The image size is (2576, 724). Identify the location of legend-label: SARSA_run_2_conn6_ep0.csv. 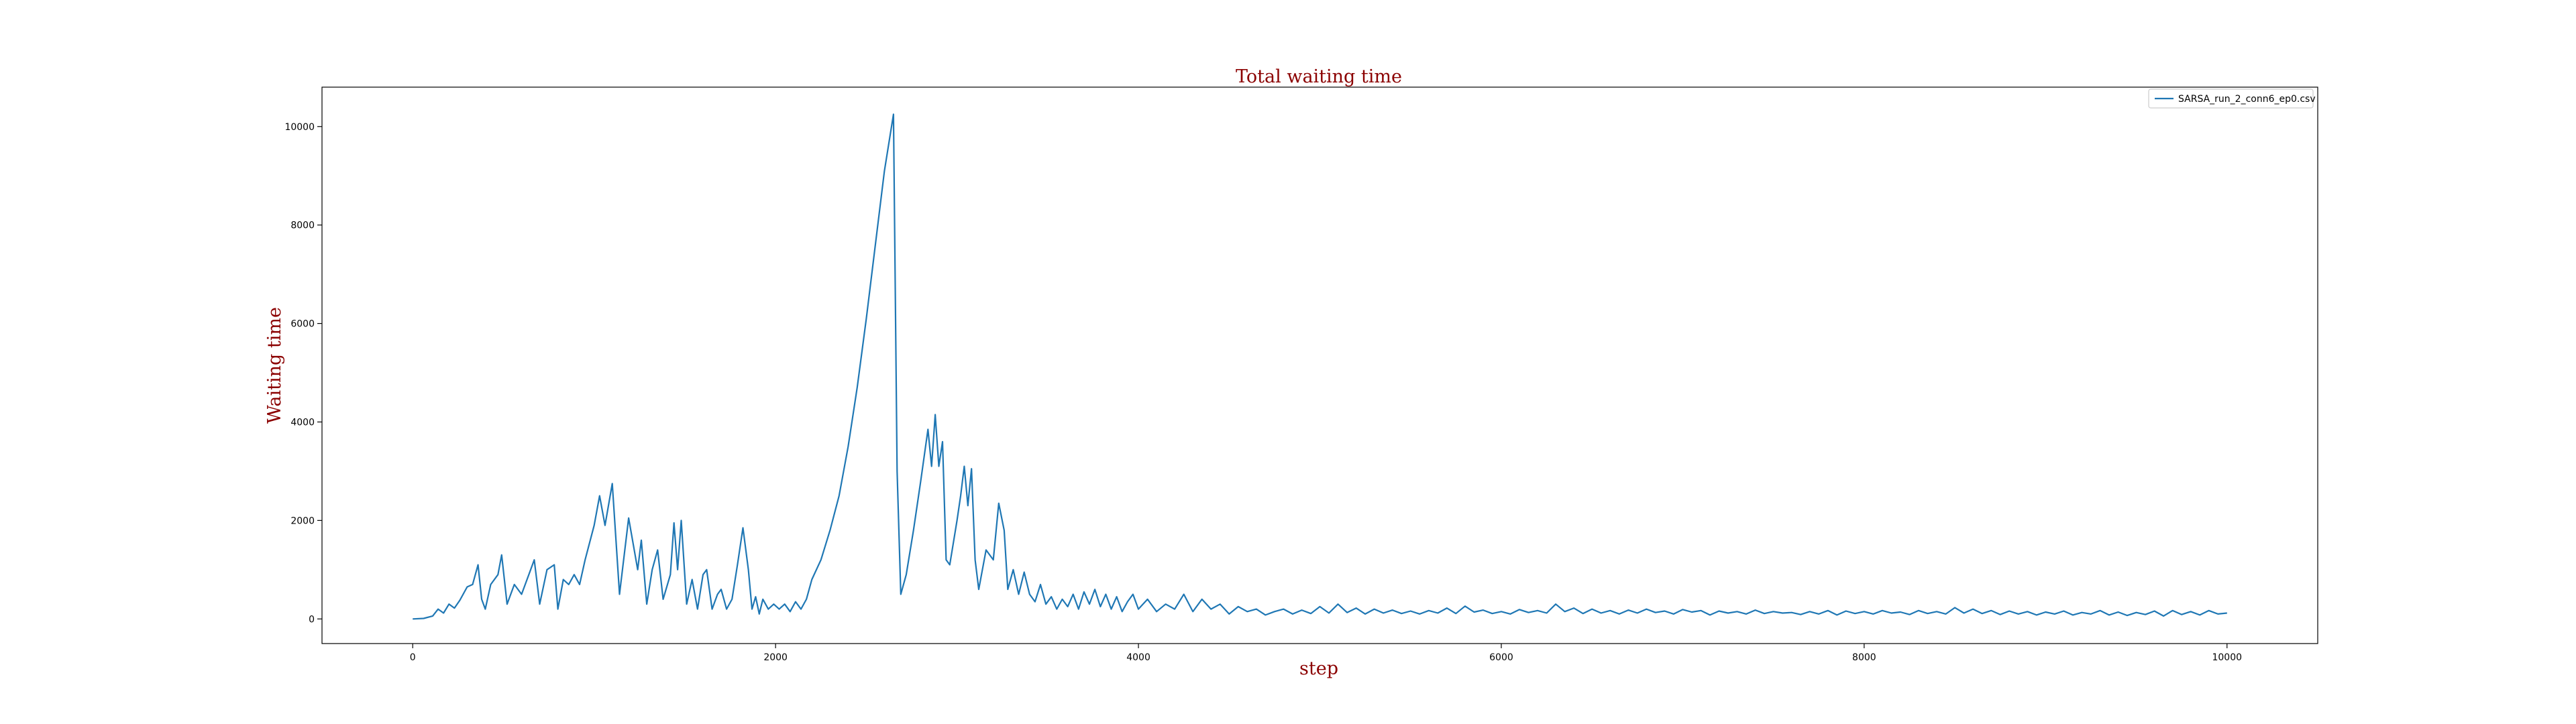
(2247, 99).